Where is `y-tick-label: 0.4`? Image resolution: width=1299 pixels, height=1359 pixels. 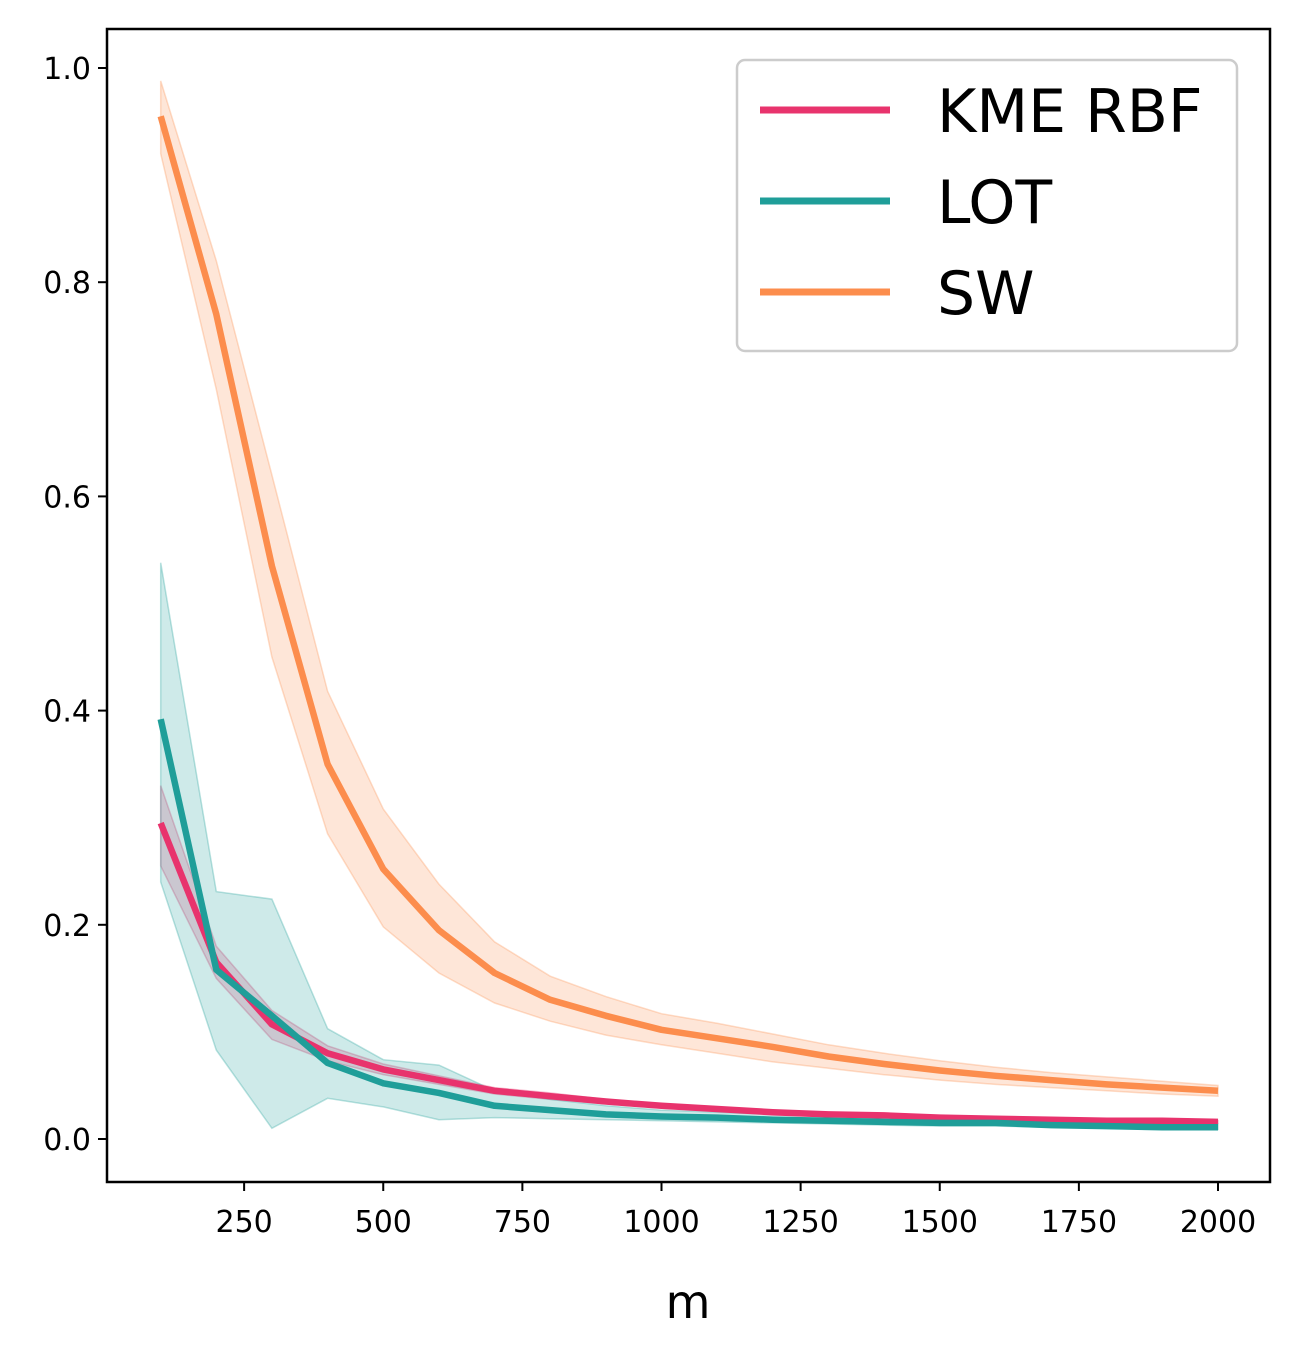
y-tick-label: 0.4 is located at coordinates (67, 712).